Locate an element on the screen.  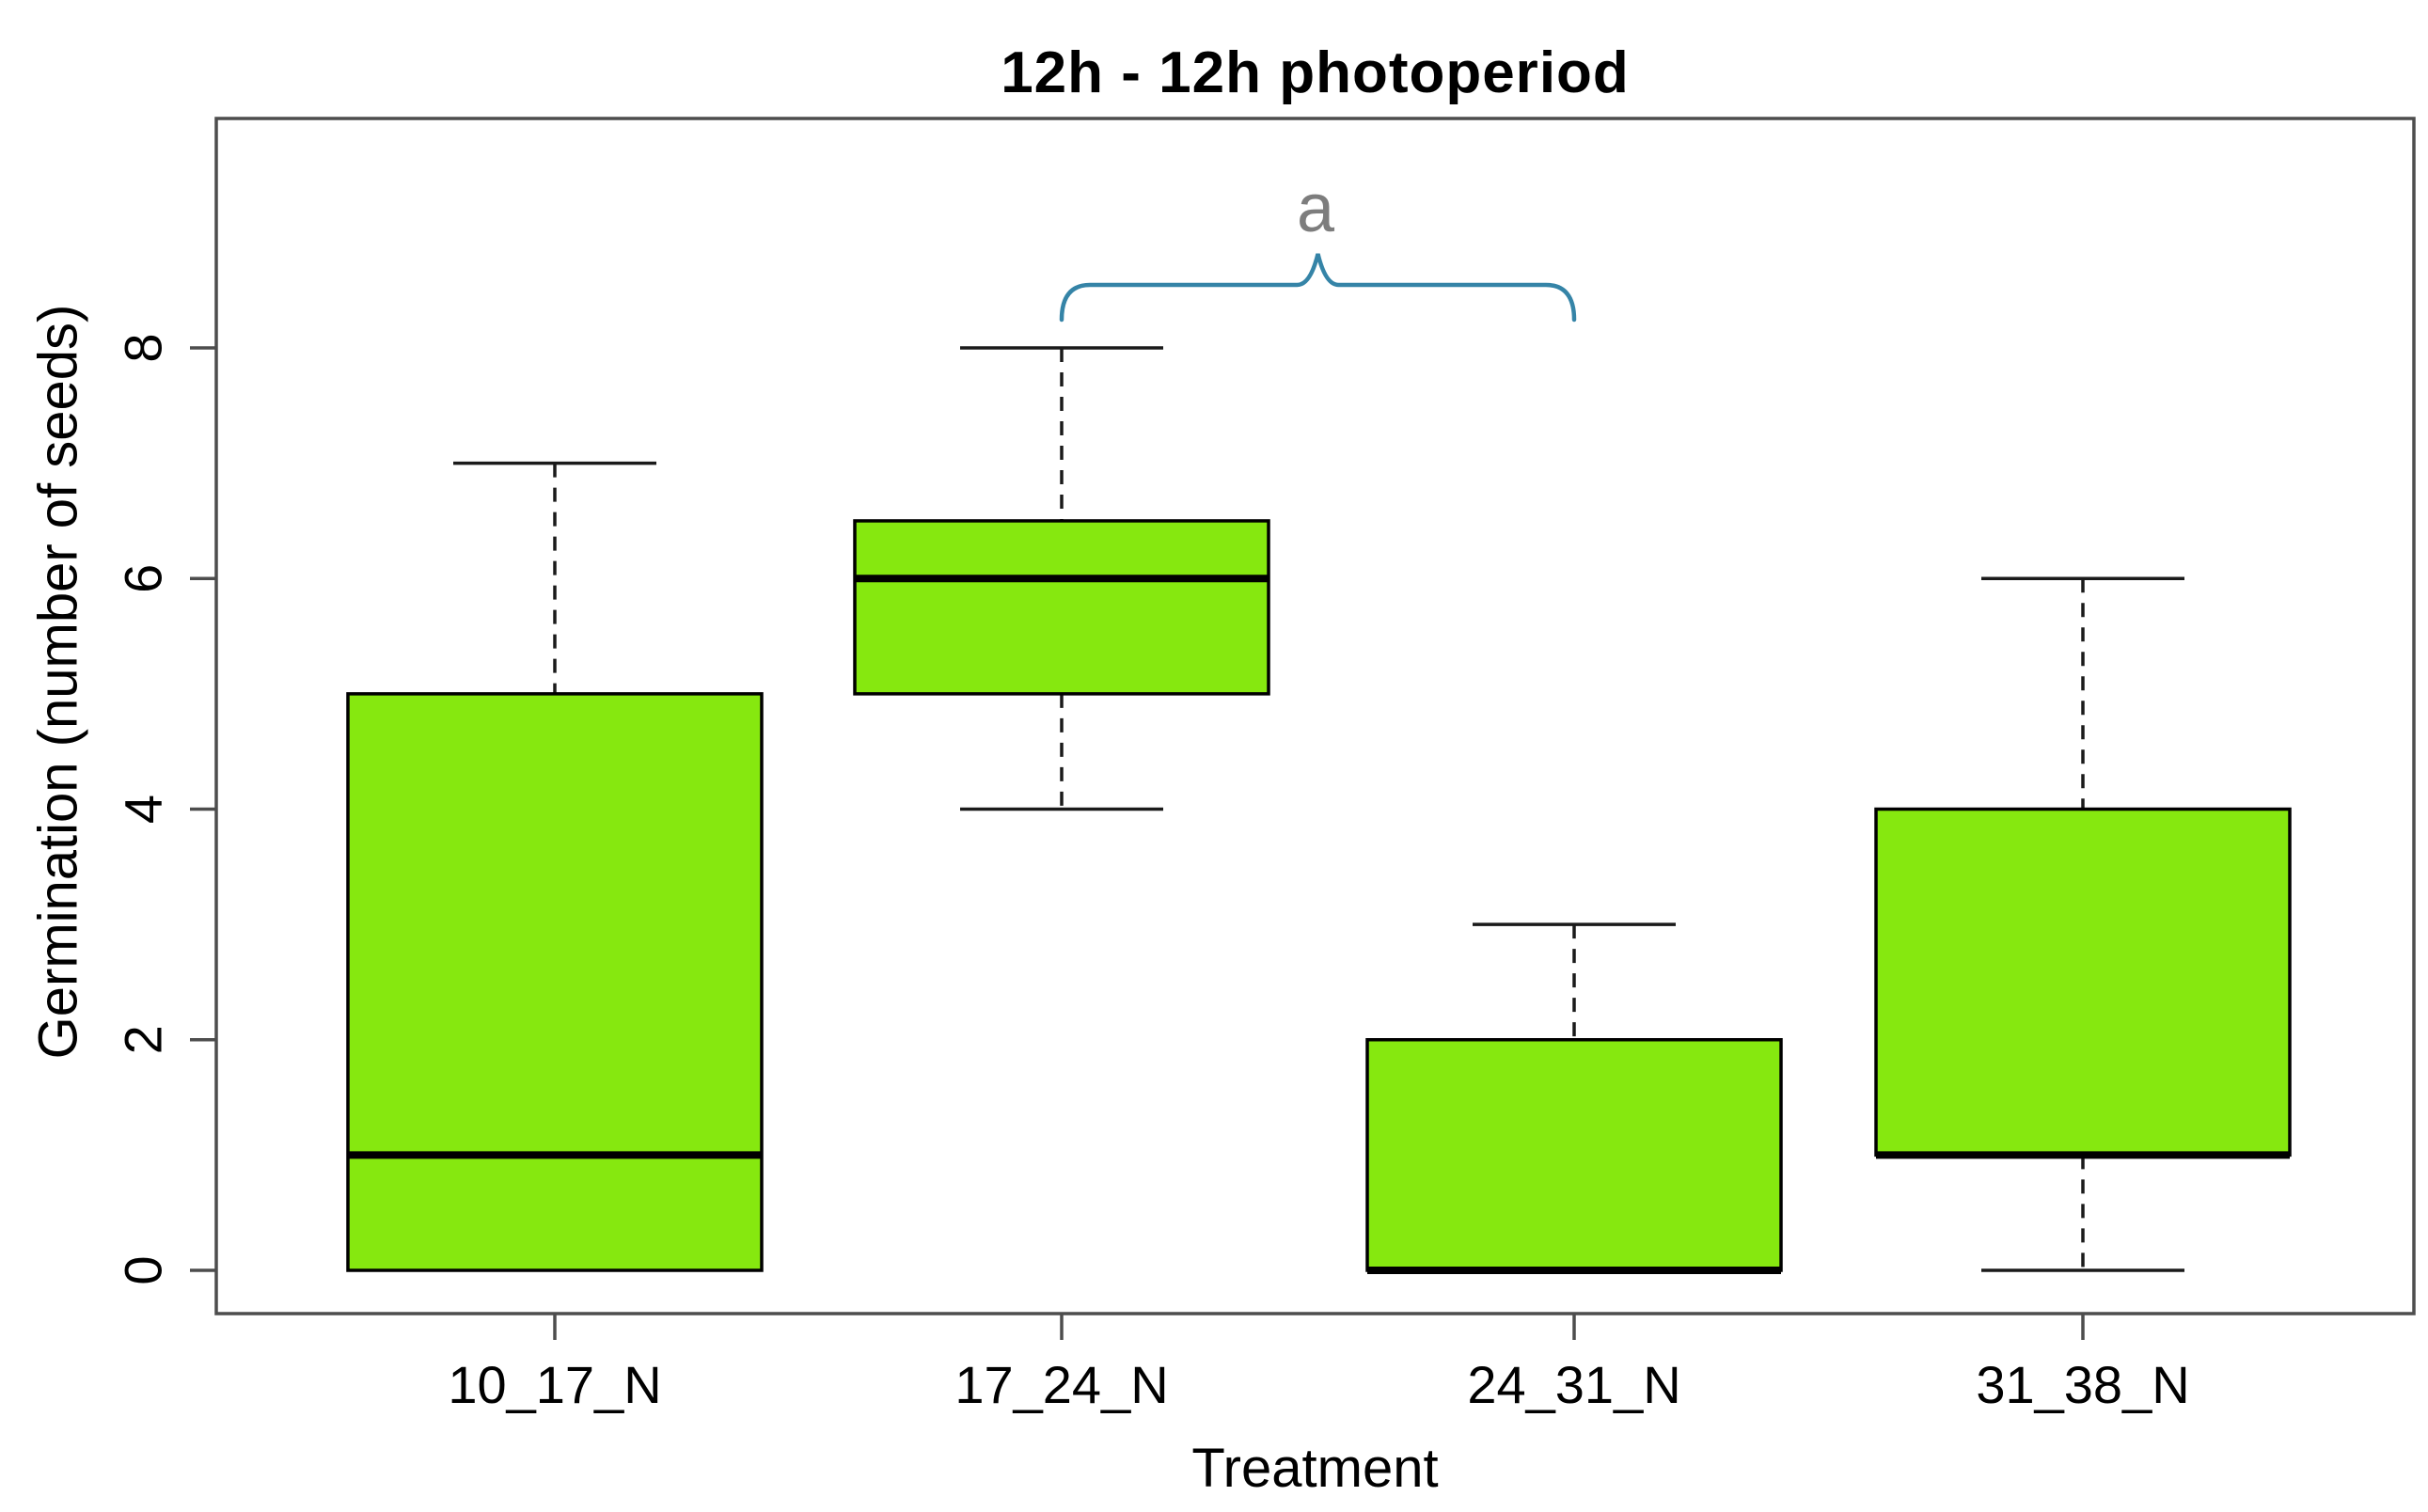
y-tick-label: 4 is located at coordinates (143, 810).